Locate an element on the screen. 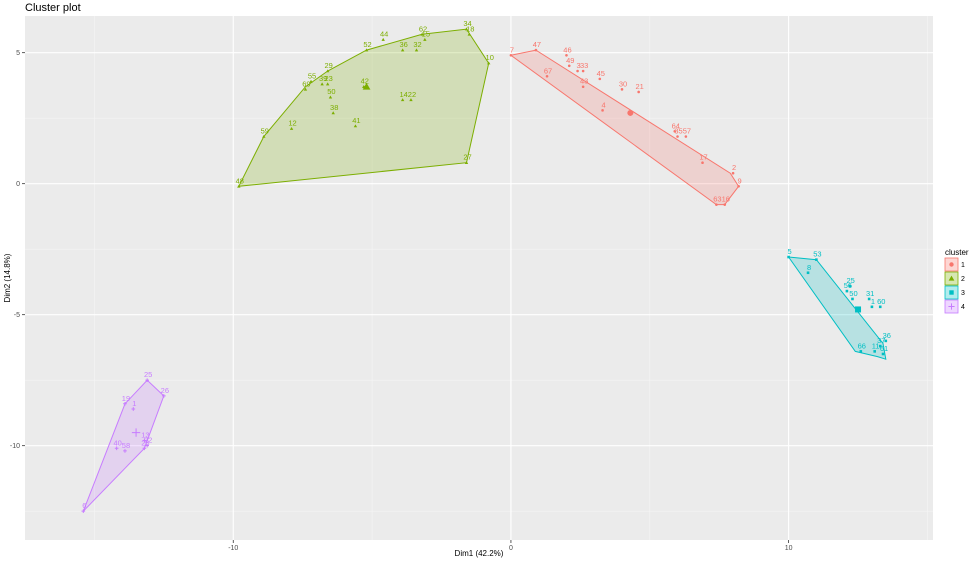 The height and width of the screenshot is (561, 975). legend-label-4: 4 is located at coordinates (963, 307).